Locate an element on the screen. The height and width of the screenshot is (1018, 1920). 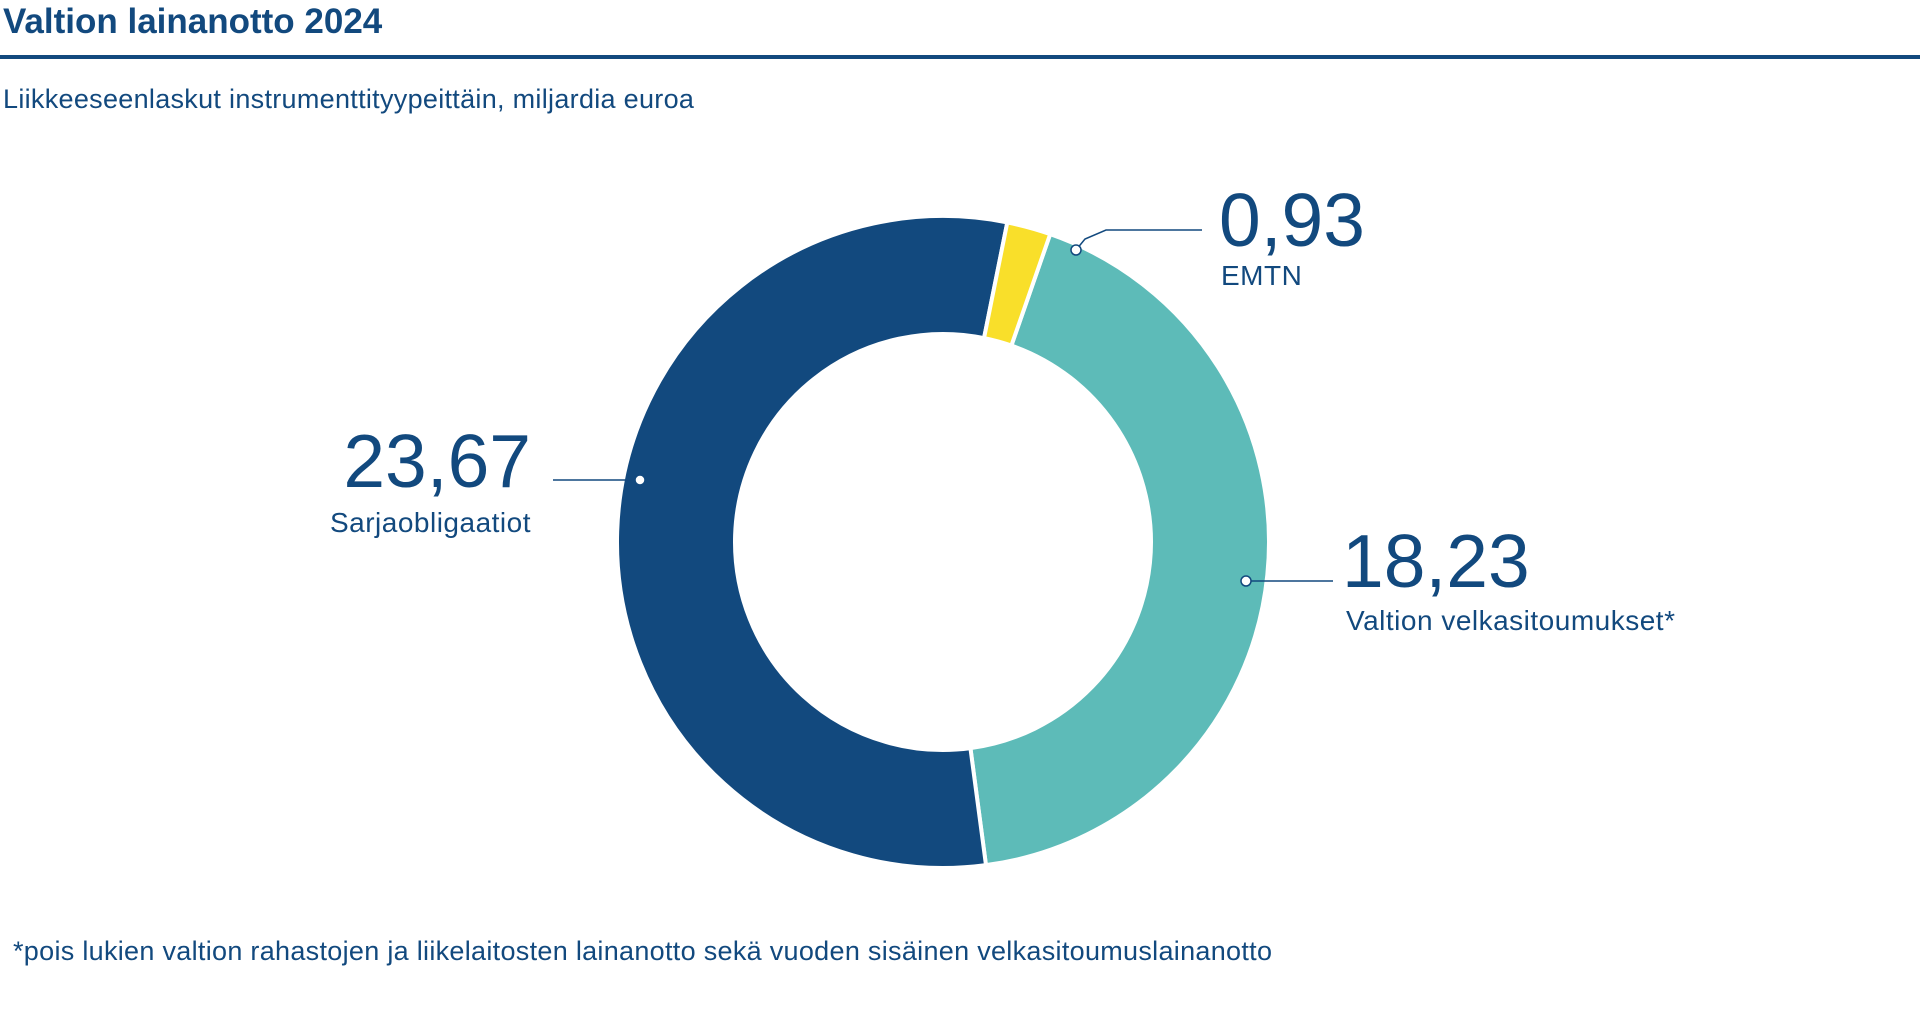
slice-emtn is located at coordinates (1017, 284).